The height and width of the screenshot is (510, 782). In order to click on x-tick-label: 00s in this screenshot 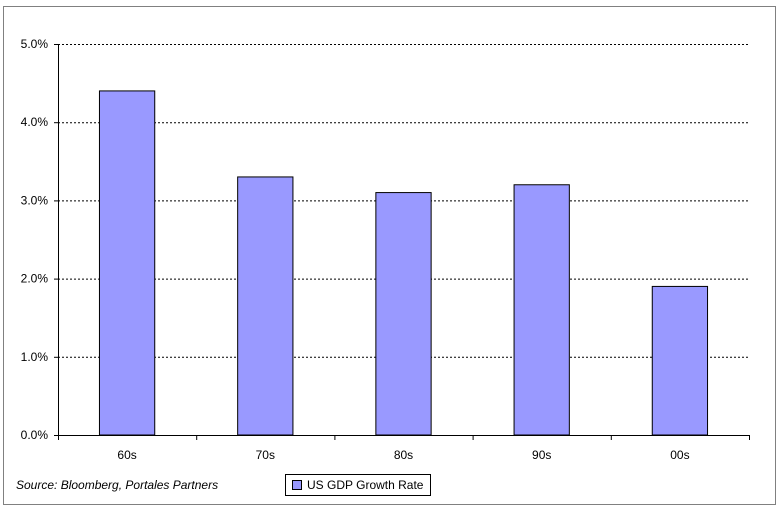, I will do `click(679, 455)`.